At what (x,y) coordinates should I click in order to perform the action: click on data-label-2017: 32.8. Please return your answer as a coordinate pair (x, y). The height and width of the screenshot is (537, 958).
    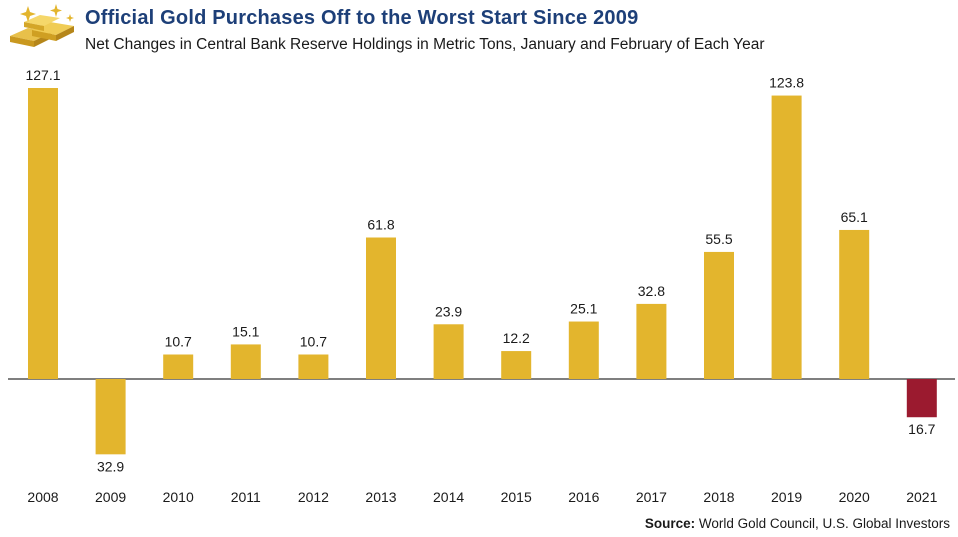
    Looking at the image, I should click on (651, 291).